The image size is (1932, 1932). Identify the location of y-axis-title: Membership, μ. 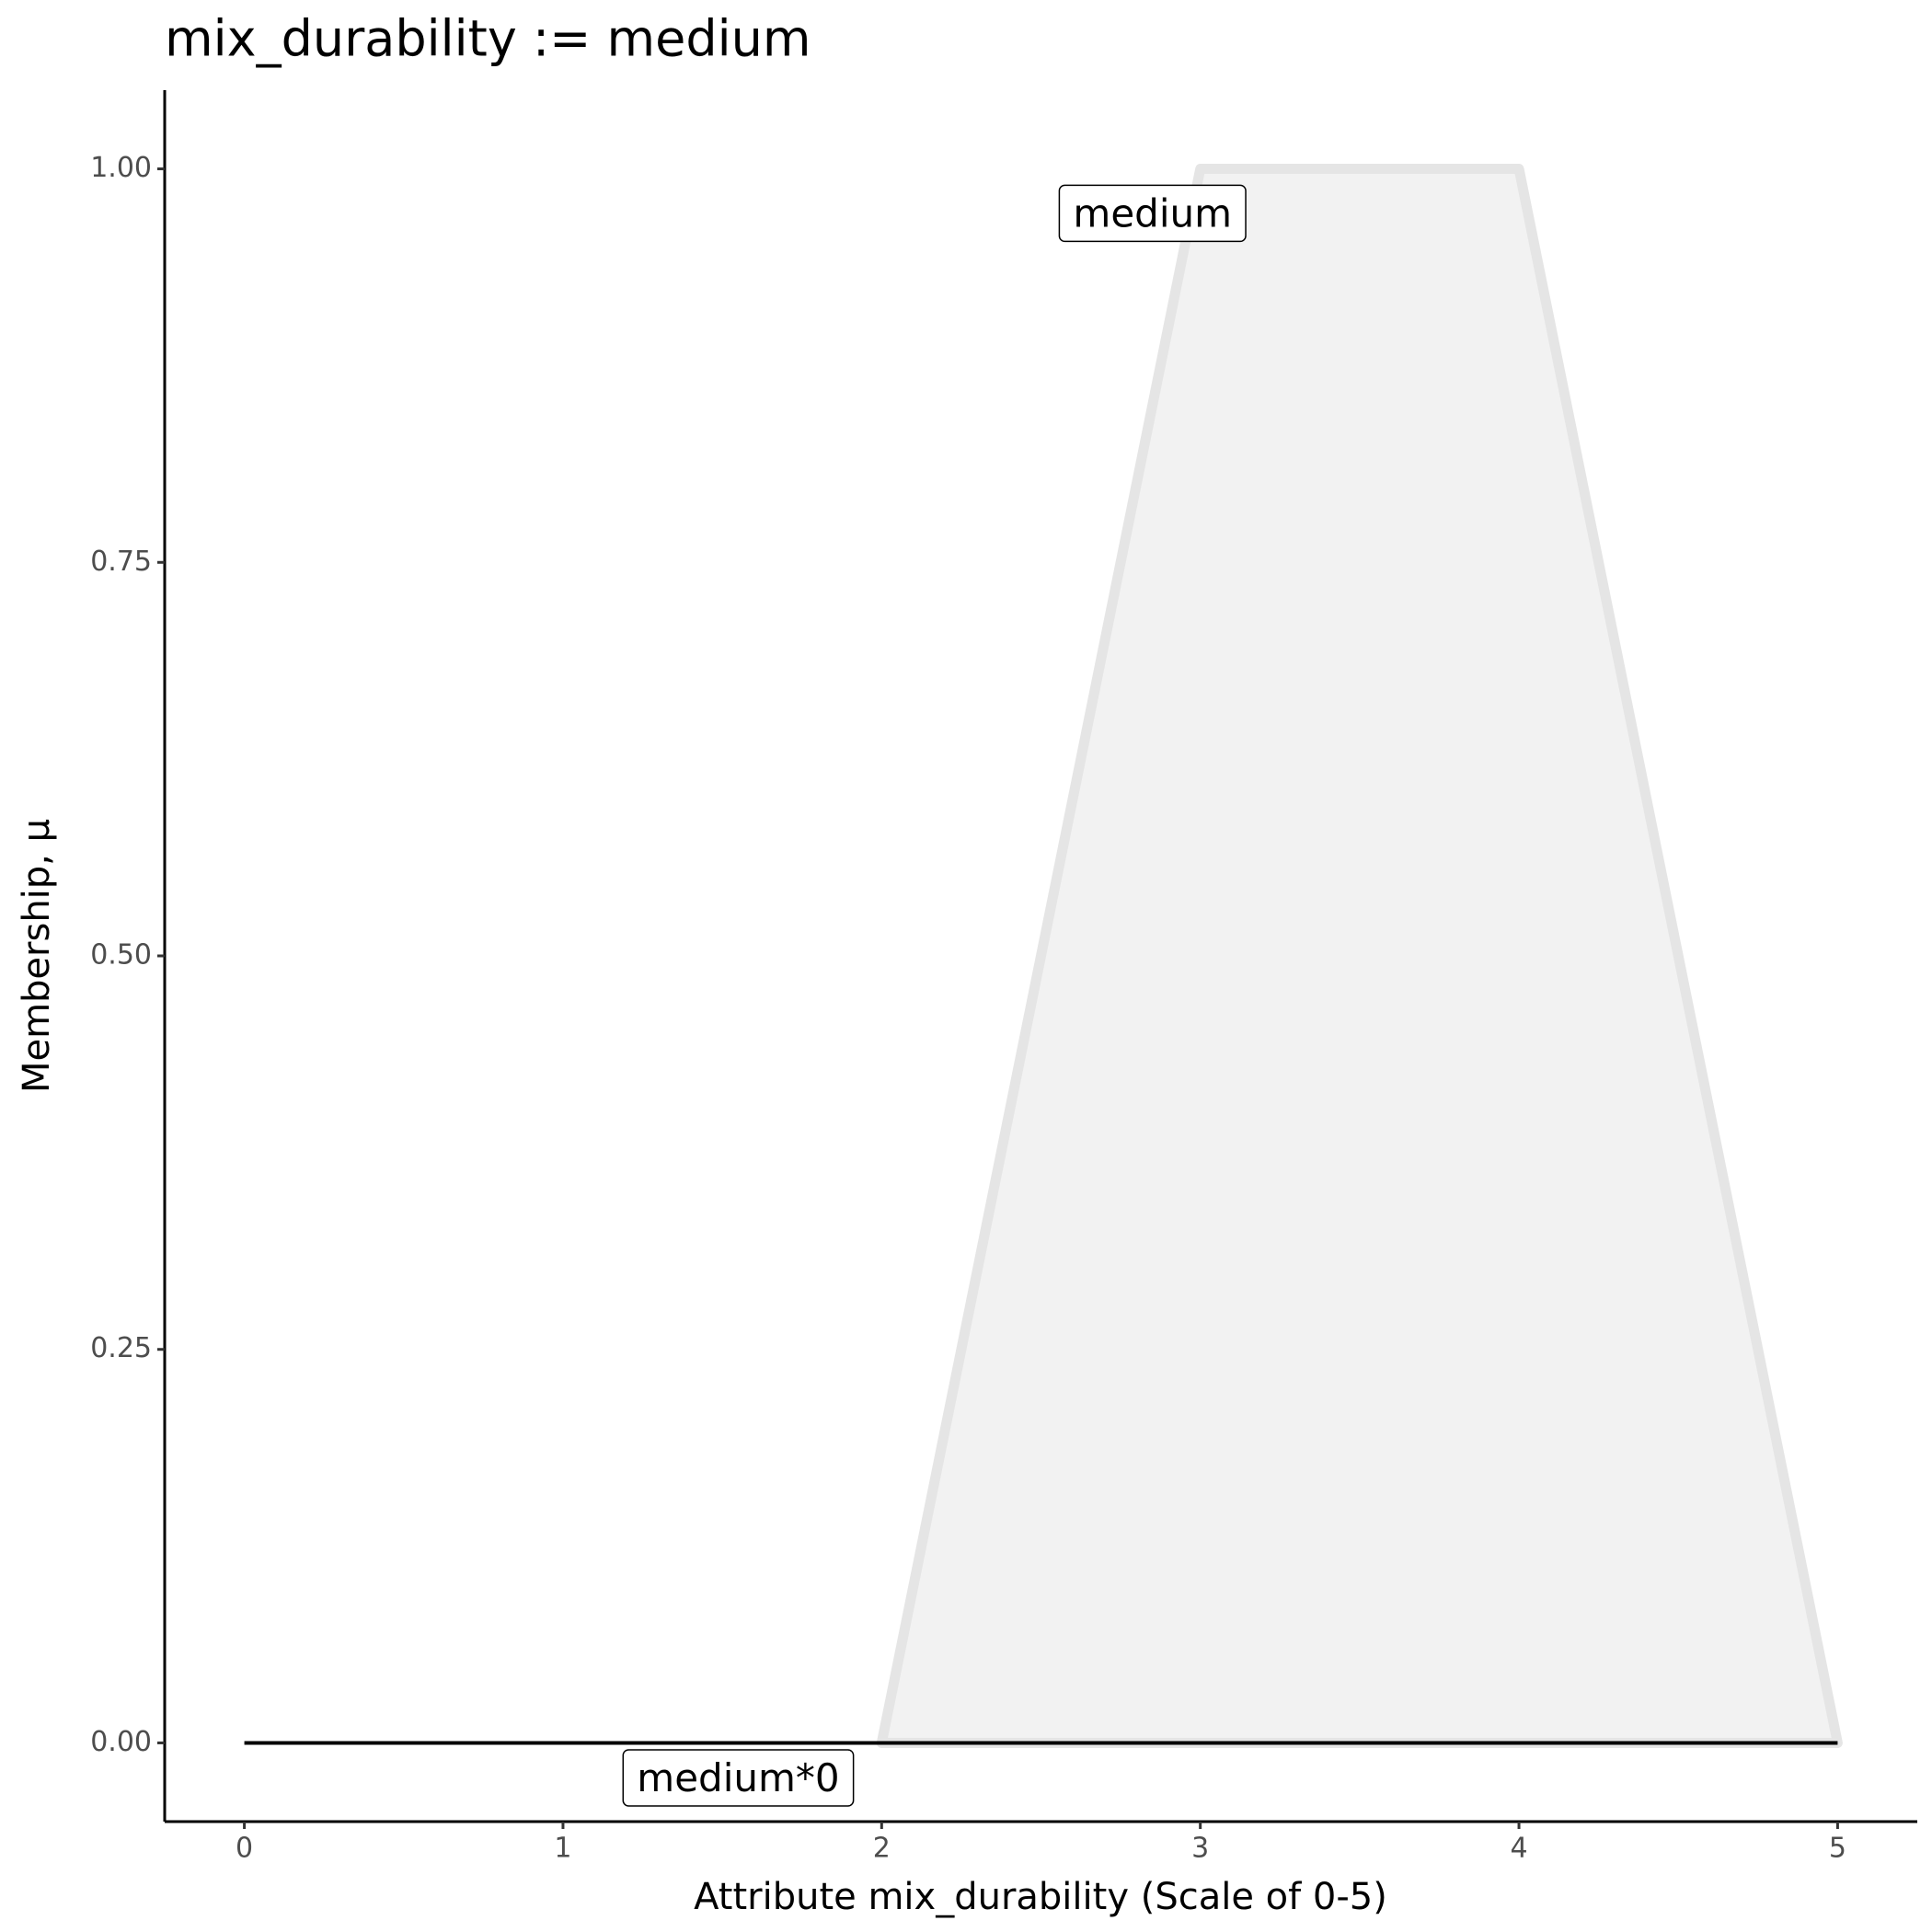
(37, 956).